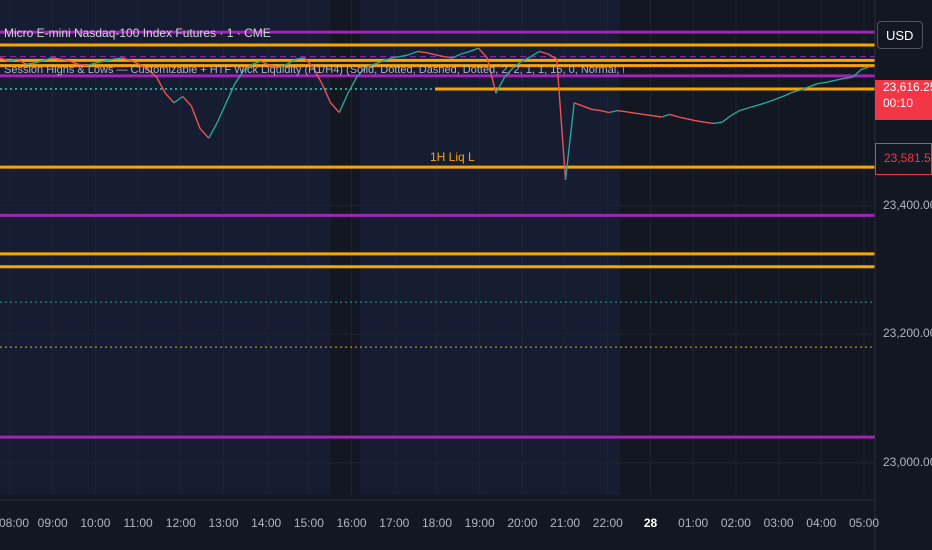  I want to click on time-tick-label: 20:00, so click(522, 523).